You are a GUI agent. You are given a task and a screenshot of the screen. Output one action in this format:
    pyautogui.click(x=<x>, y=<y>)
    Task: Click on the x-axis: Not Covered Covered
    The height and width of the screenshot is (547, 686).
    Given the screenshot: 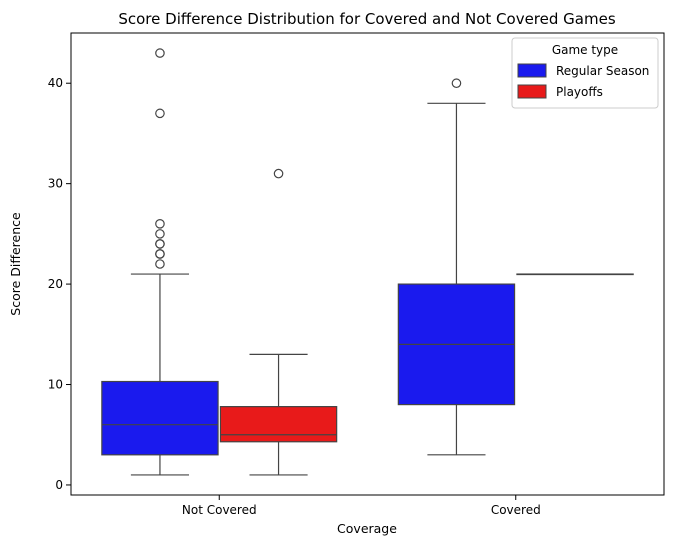 What is the action you would take?
    pyautogui.click(x=361, y=506)
    